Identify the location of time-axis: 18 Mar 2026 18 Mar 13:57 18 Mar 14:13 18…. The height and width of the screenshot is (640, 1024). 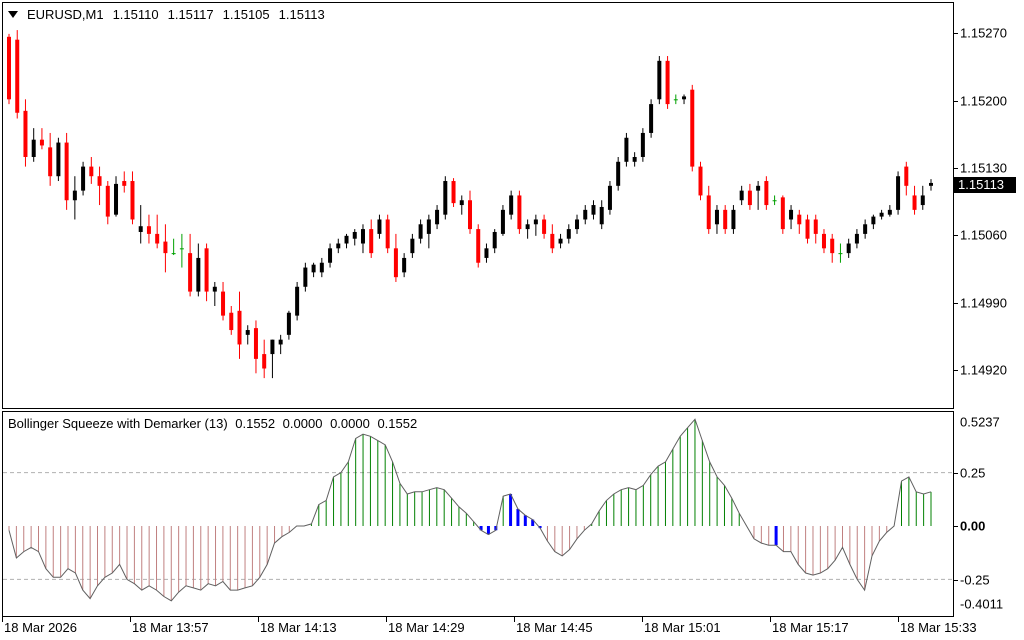
(513, 628).